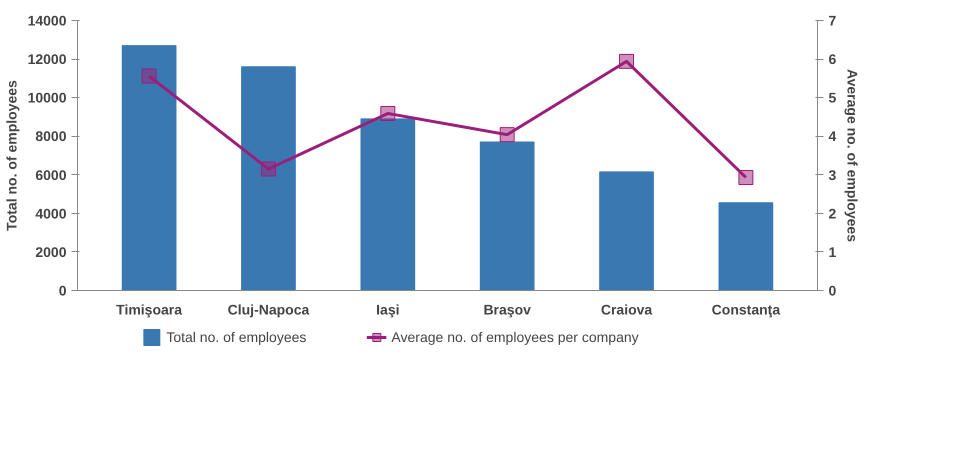  Describe the element at coordinates (832, 213) in the screenshot. I see `y2-tick-label: 2` at that location.